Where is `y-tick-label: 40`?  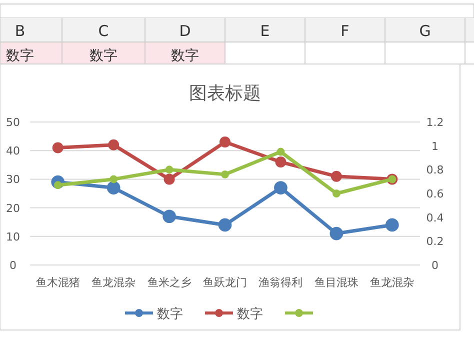
y-tick-label: 40 is located at coordinates (13, 151).